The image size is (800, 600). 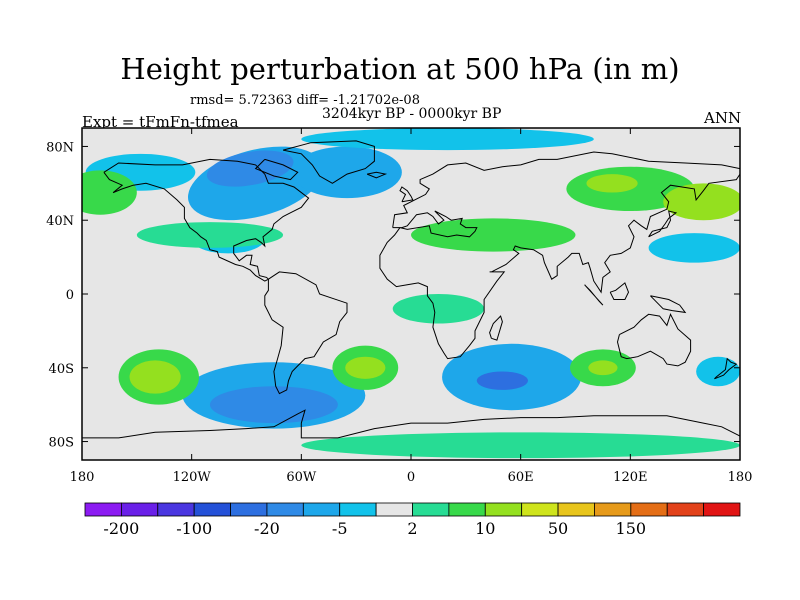 I want to click on experiment-label: Expt = tFmFn-tfmea, so click(x=160, y=122).